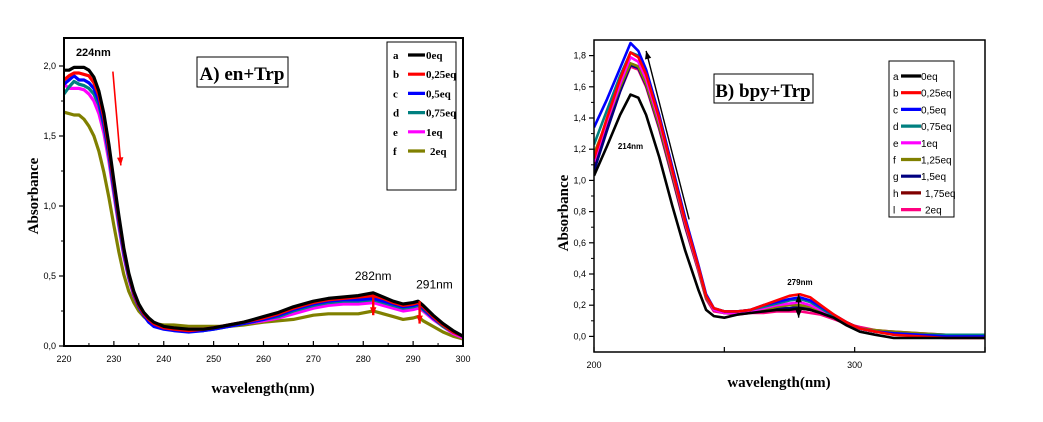 The height and width of the screenshot is (422, 1043). Describe the element at coordinates (49, 206) in the screenshot. I see `y-tick-label-a: 1,0` at that location.